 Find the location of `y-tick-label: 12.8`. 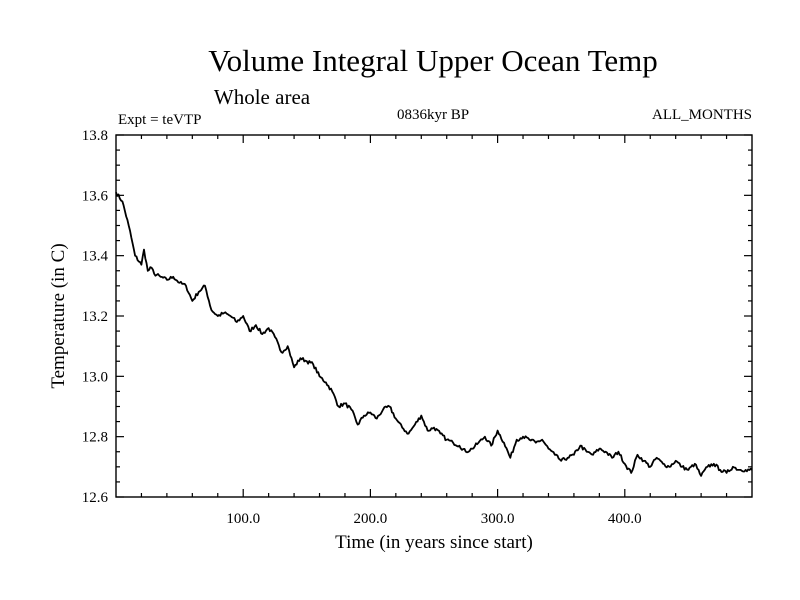

y-tick-label: 12.8 is located at coordinates (95, 438).